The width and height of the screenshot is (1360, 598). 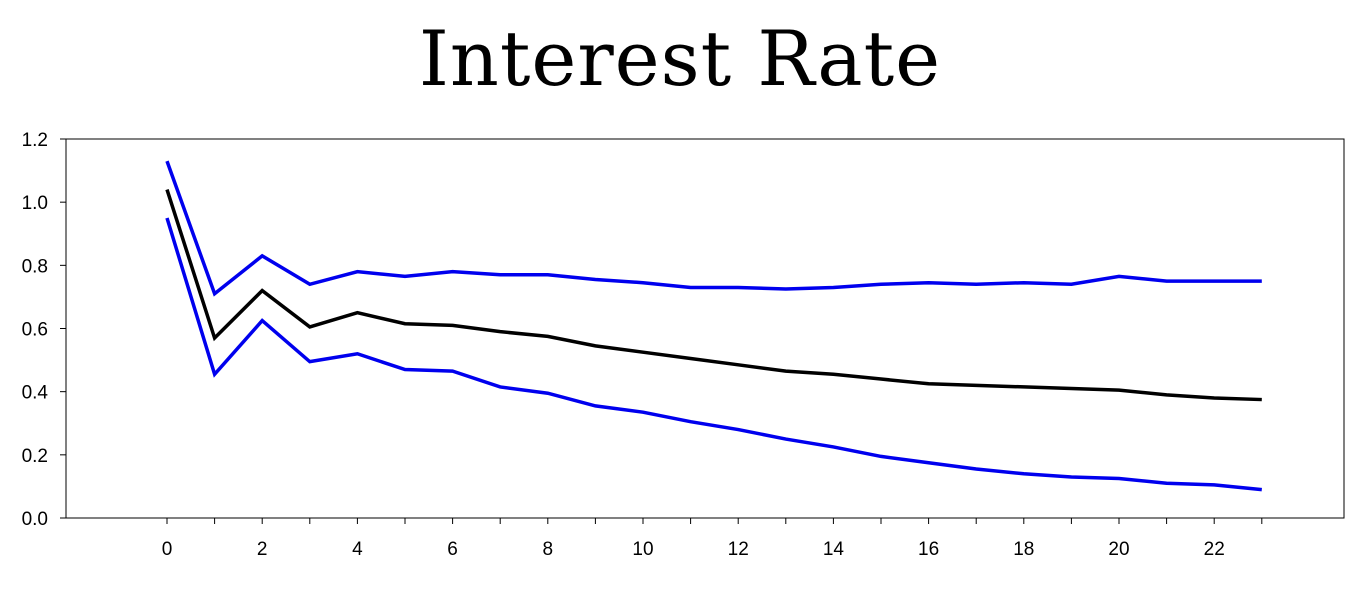 What do you see at coordinates (357, 549) in the screenshot?
I see `x-tick-label: 4` at bounding box center [357, 549].